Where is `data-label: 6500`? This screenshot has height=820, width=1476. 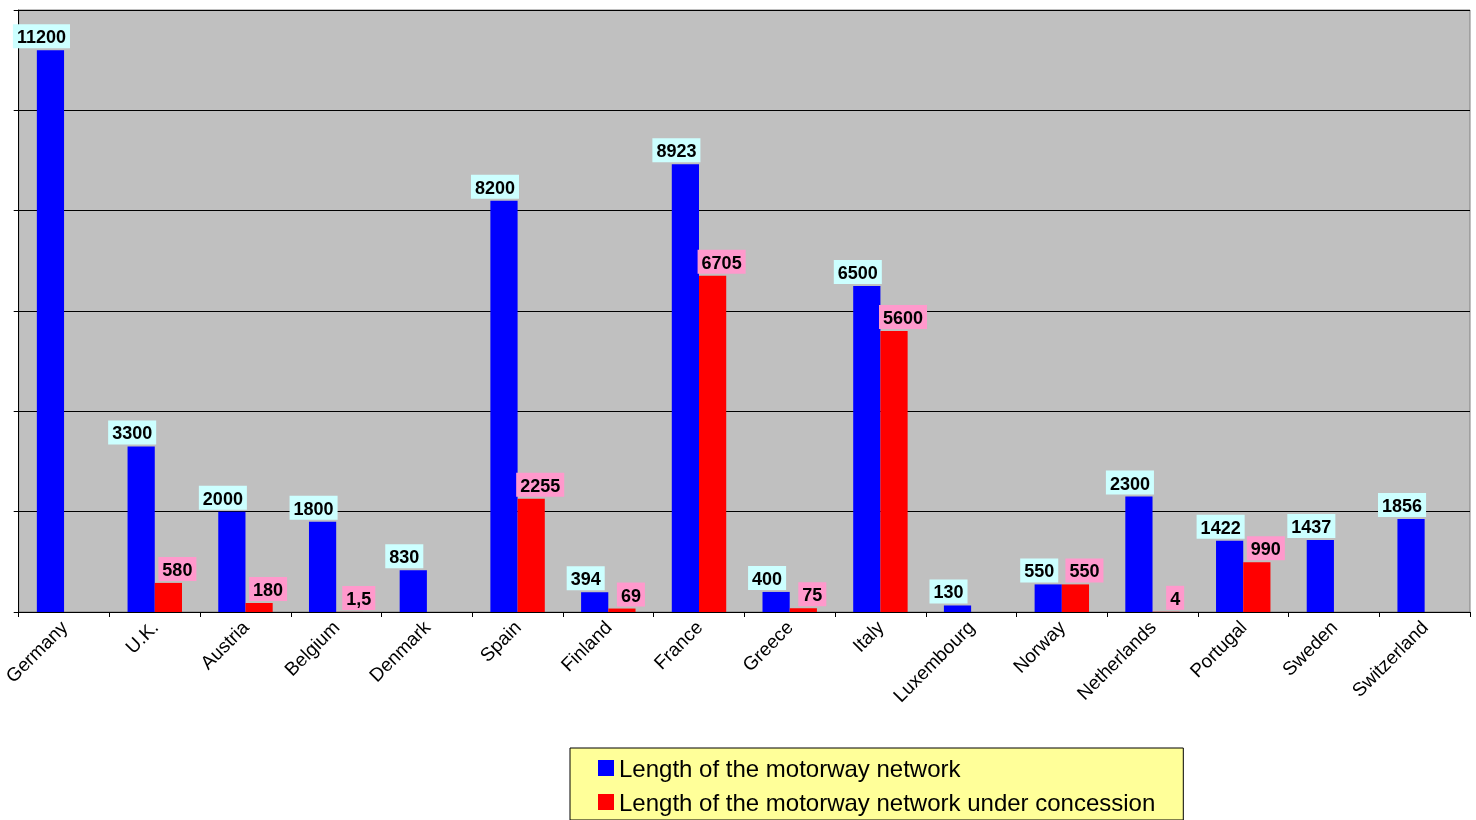 data-label: 6500 is located at coordinates (857, 272).